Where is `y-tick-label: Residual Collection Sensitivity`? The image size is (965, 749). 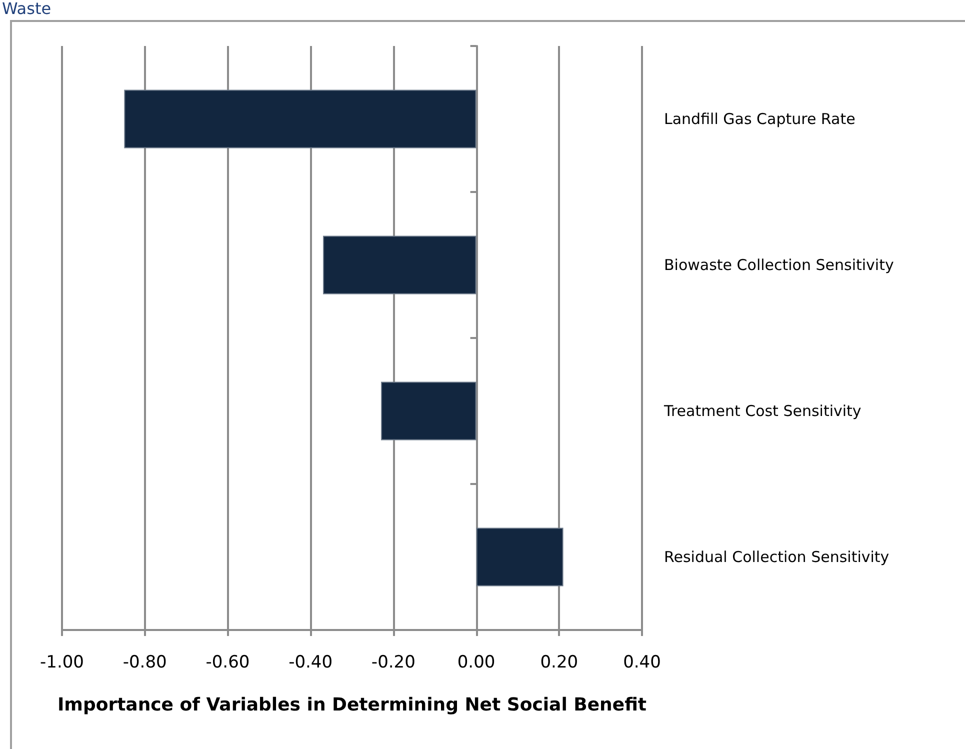 y-tick-label: Residual Collection Sensitivity is located at coordinates (777, 557).